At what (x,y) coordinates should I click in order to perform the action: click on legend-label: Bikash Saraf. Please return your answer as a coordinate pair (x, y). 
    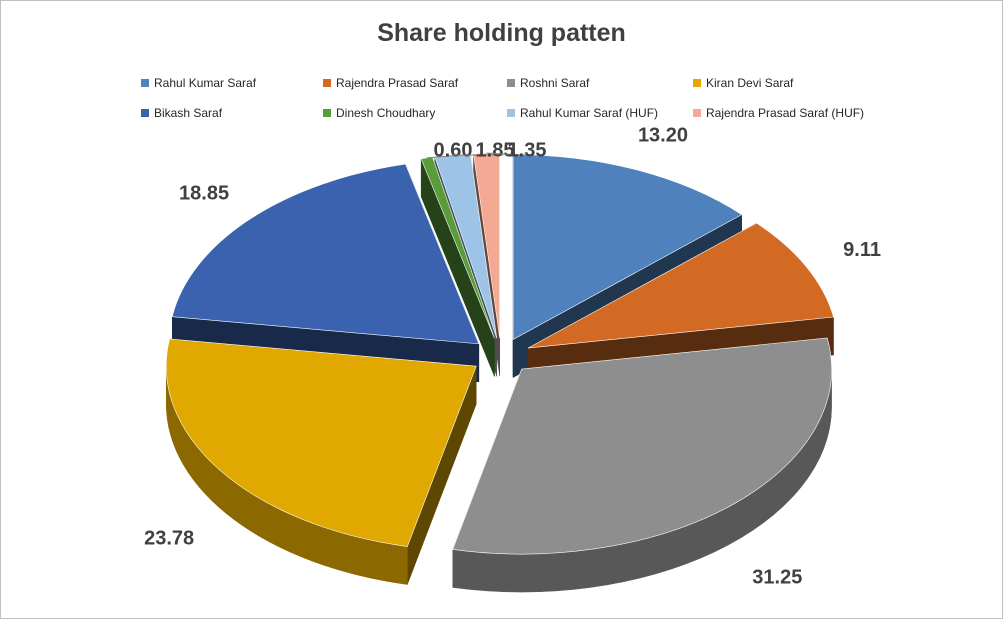
    Looking at the image, I should click on (188, 113).